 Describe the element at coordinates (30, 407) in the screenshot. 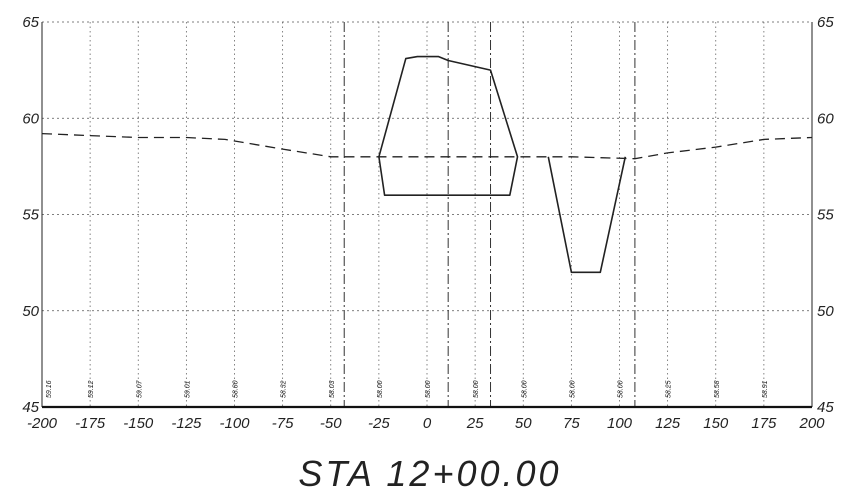

I see `y-tick-label-left: 45` at that location.